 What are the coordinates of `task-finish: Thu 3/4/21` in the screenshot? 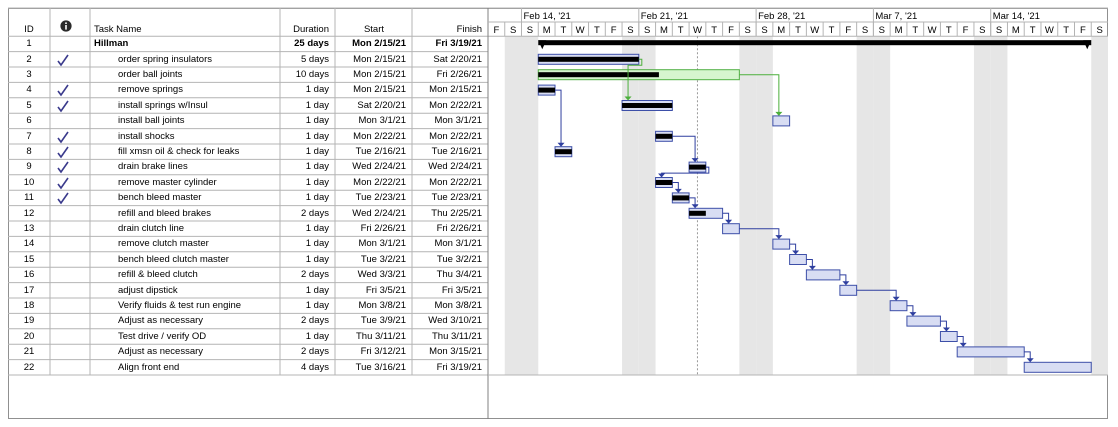 It's located at (459, 275).